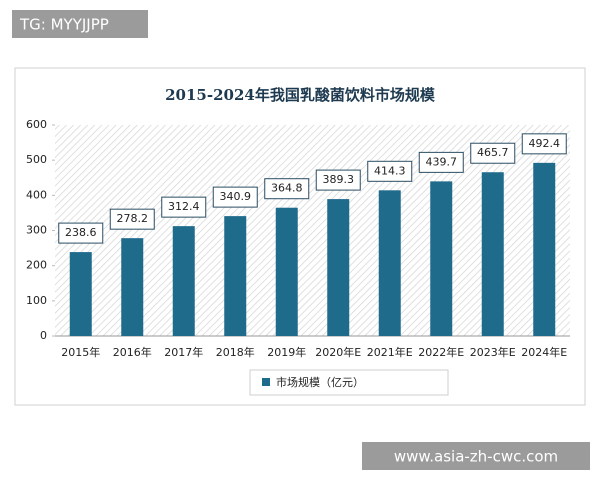 This screenshot has width=600, height=480. What do you see at coordinates (36, 265) in the screenshot?
I see `y-tick-label: 200` at bounding box center [36, 265].